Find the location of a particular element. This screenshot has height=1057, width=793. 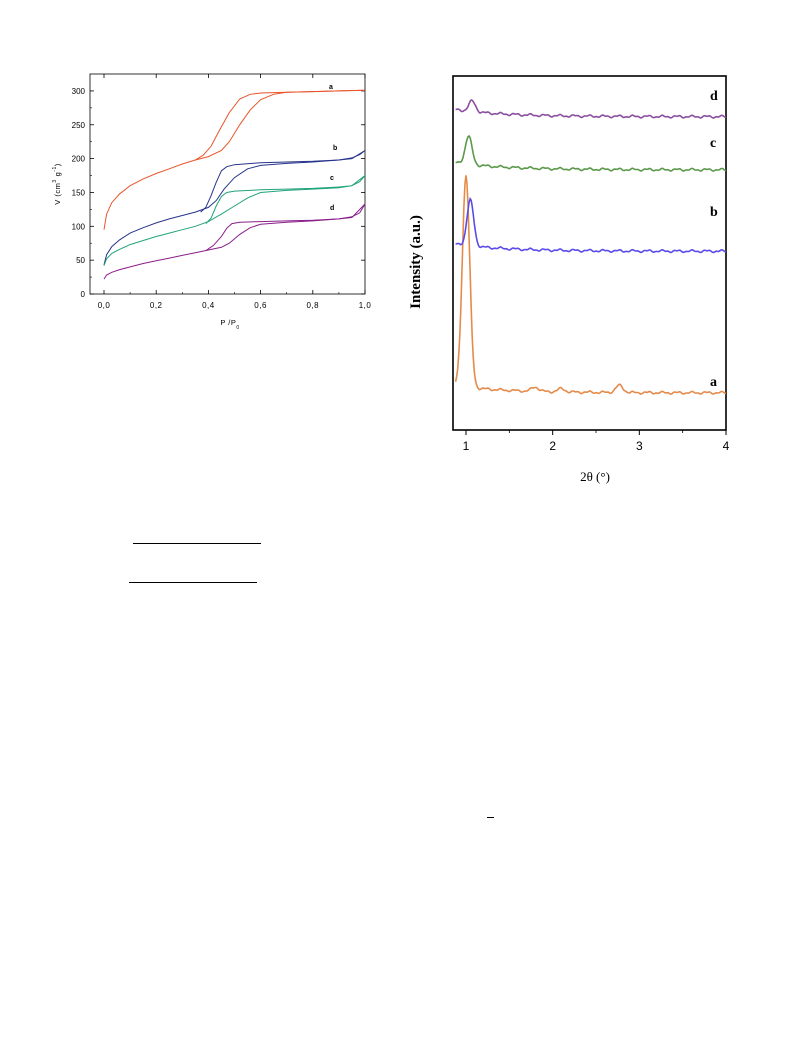

x-tick-label: 4 is located at coordinates (726, 446).